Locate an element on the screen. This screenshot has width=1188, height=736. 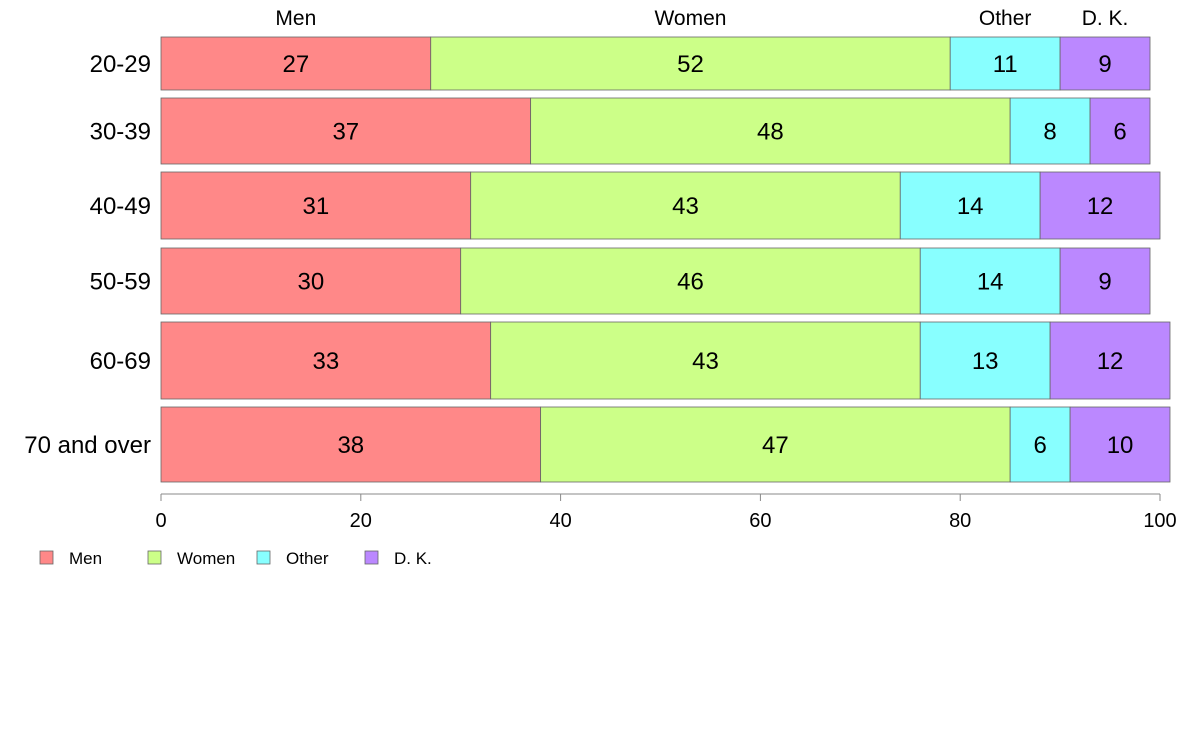
category-label-50-59: 50-59 is located at coordinates (120, 282).